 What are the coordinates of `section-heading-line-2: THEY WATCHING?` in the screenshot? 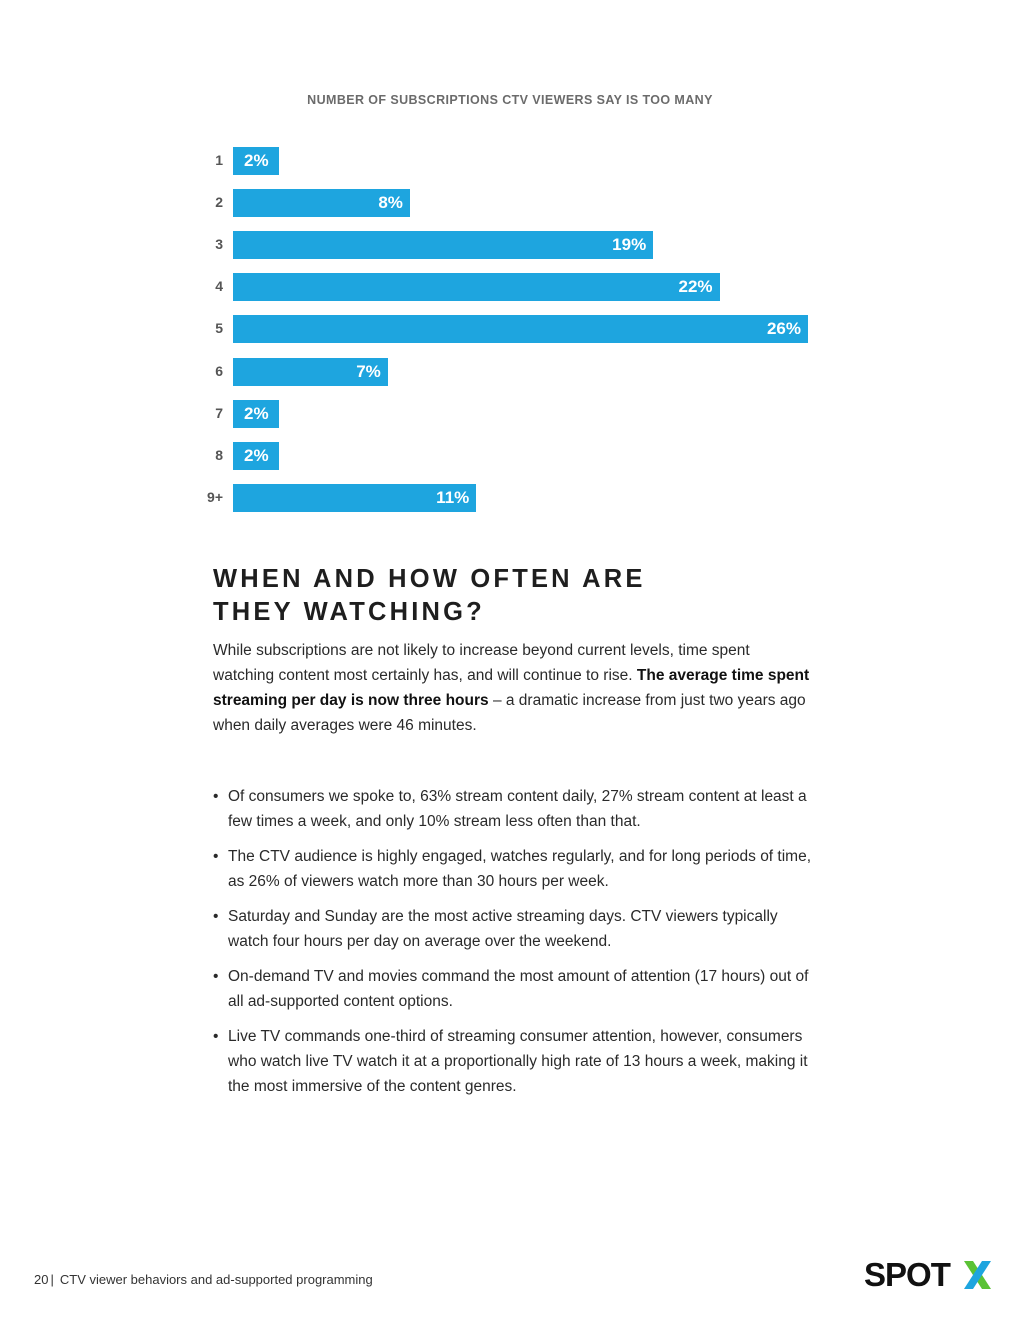 It's located at (349, 612).